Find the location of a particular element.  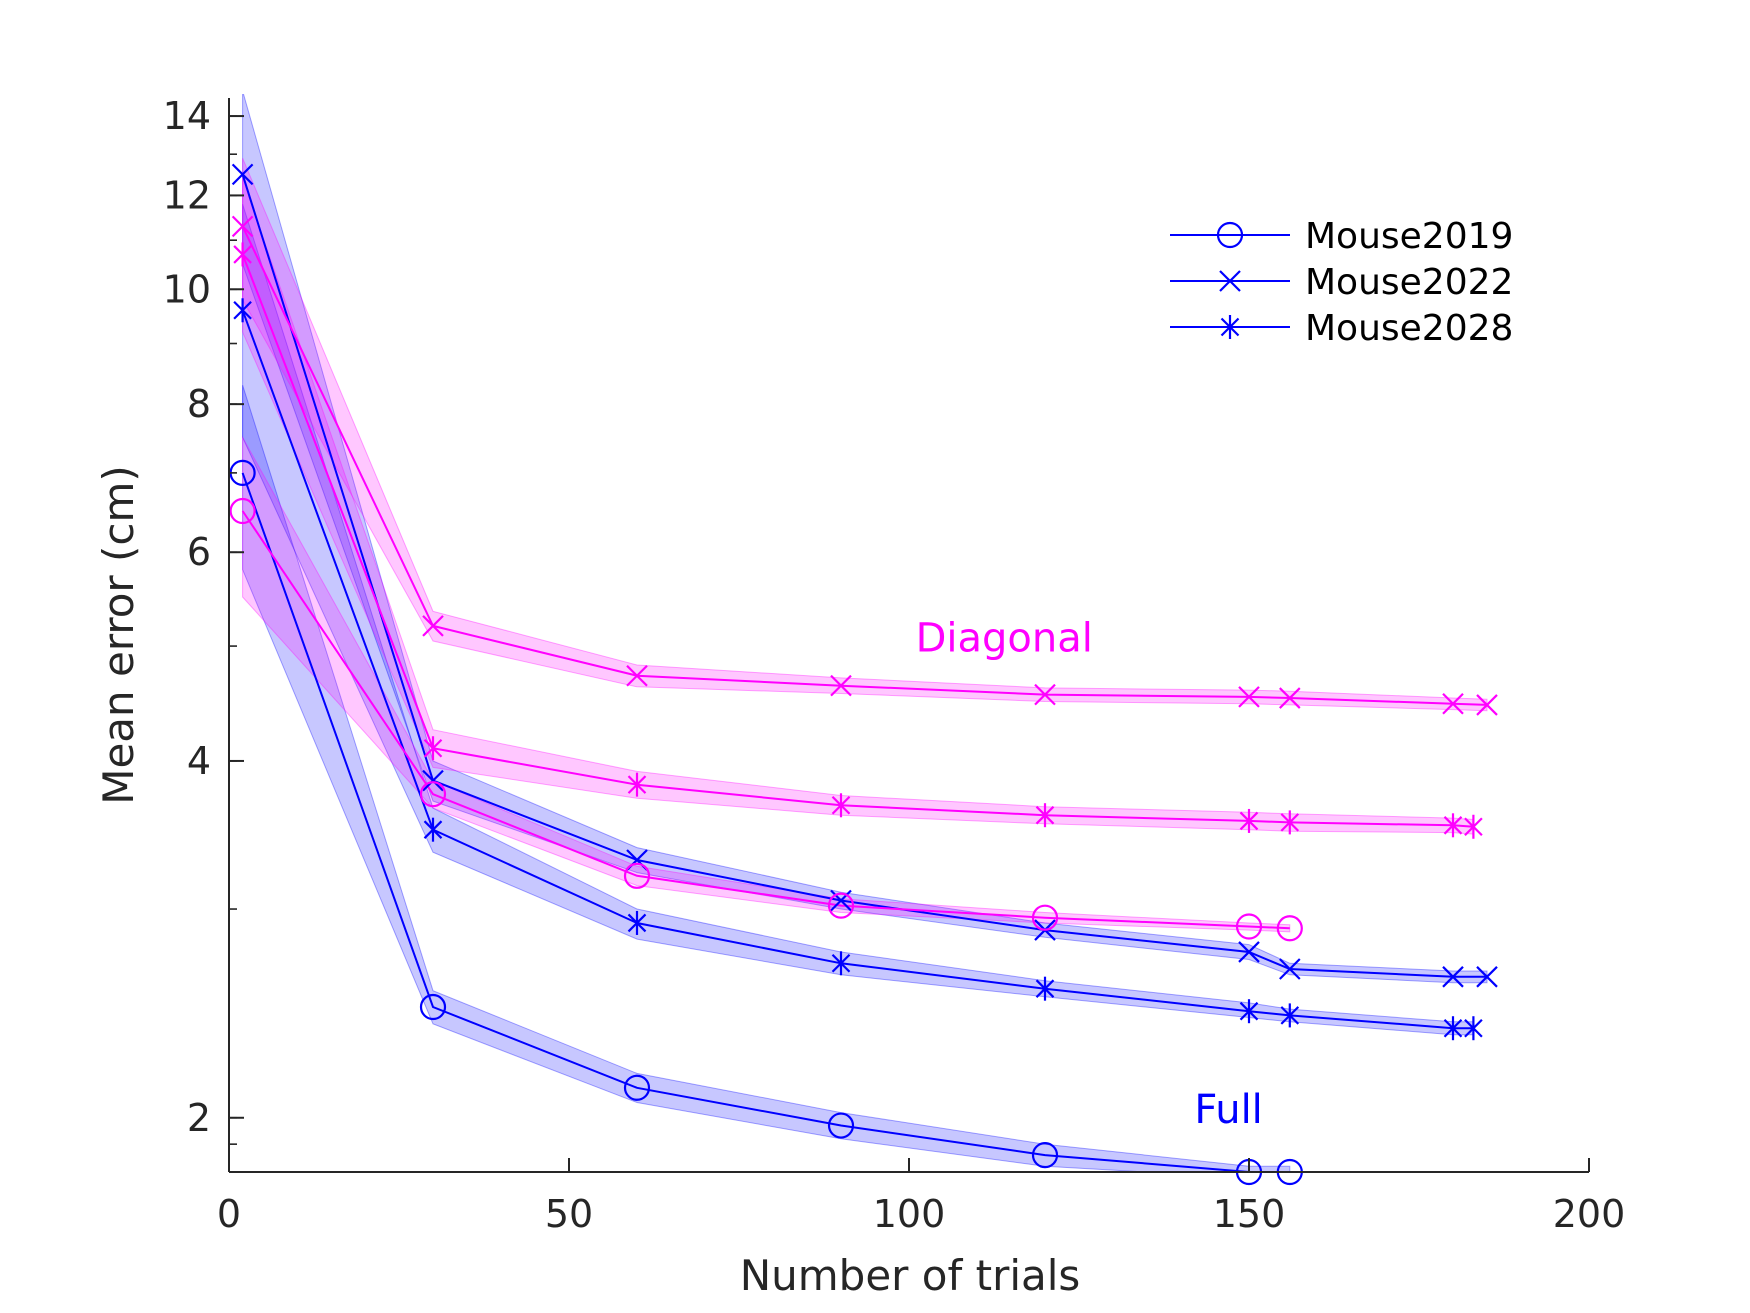

y-tick-label: 4 is located at coordinates (199, 761).